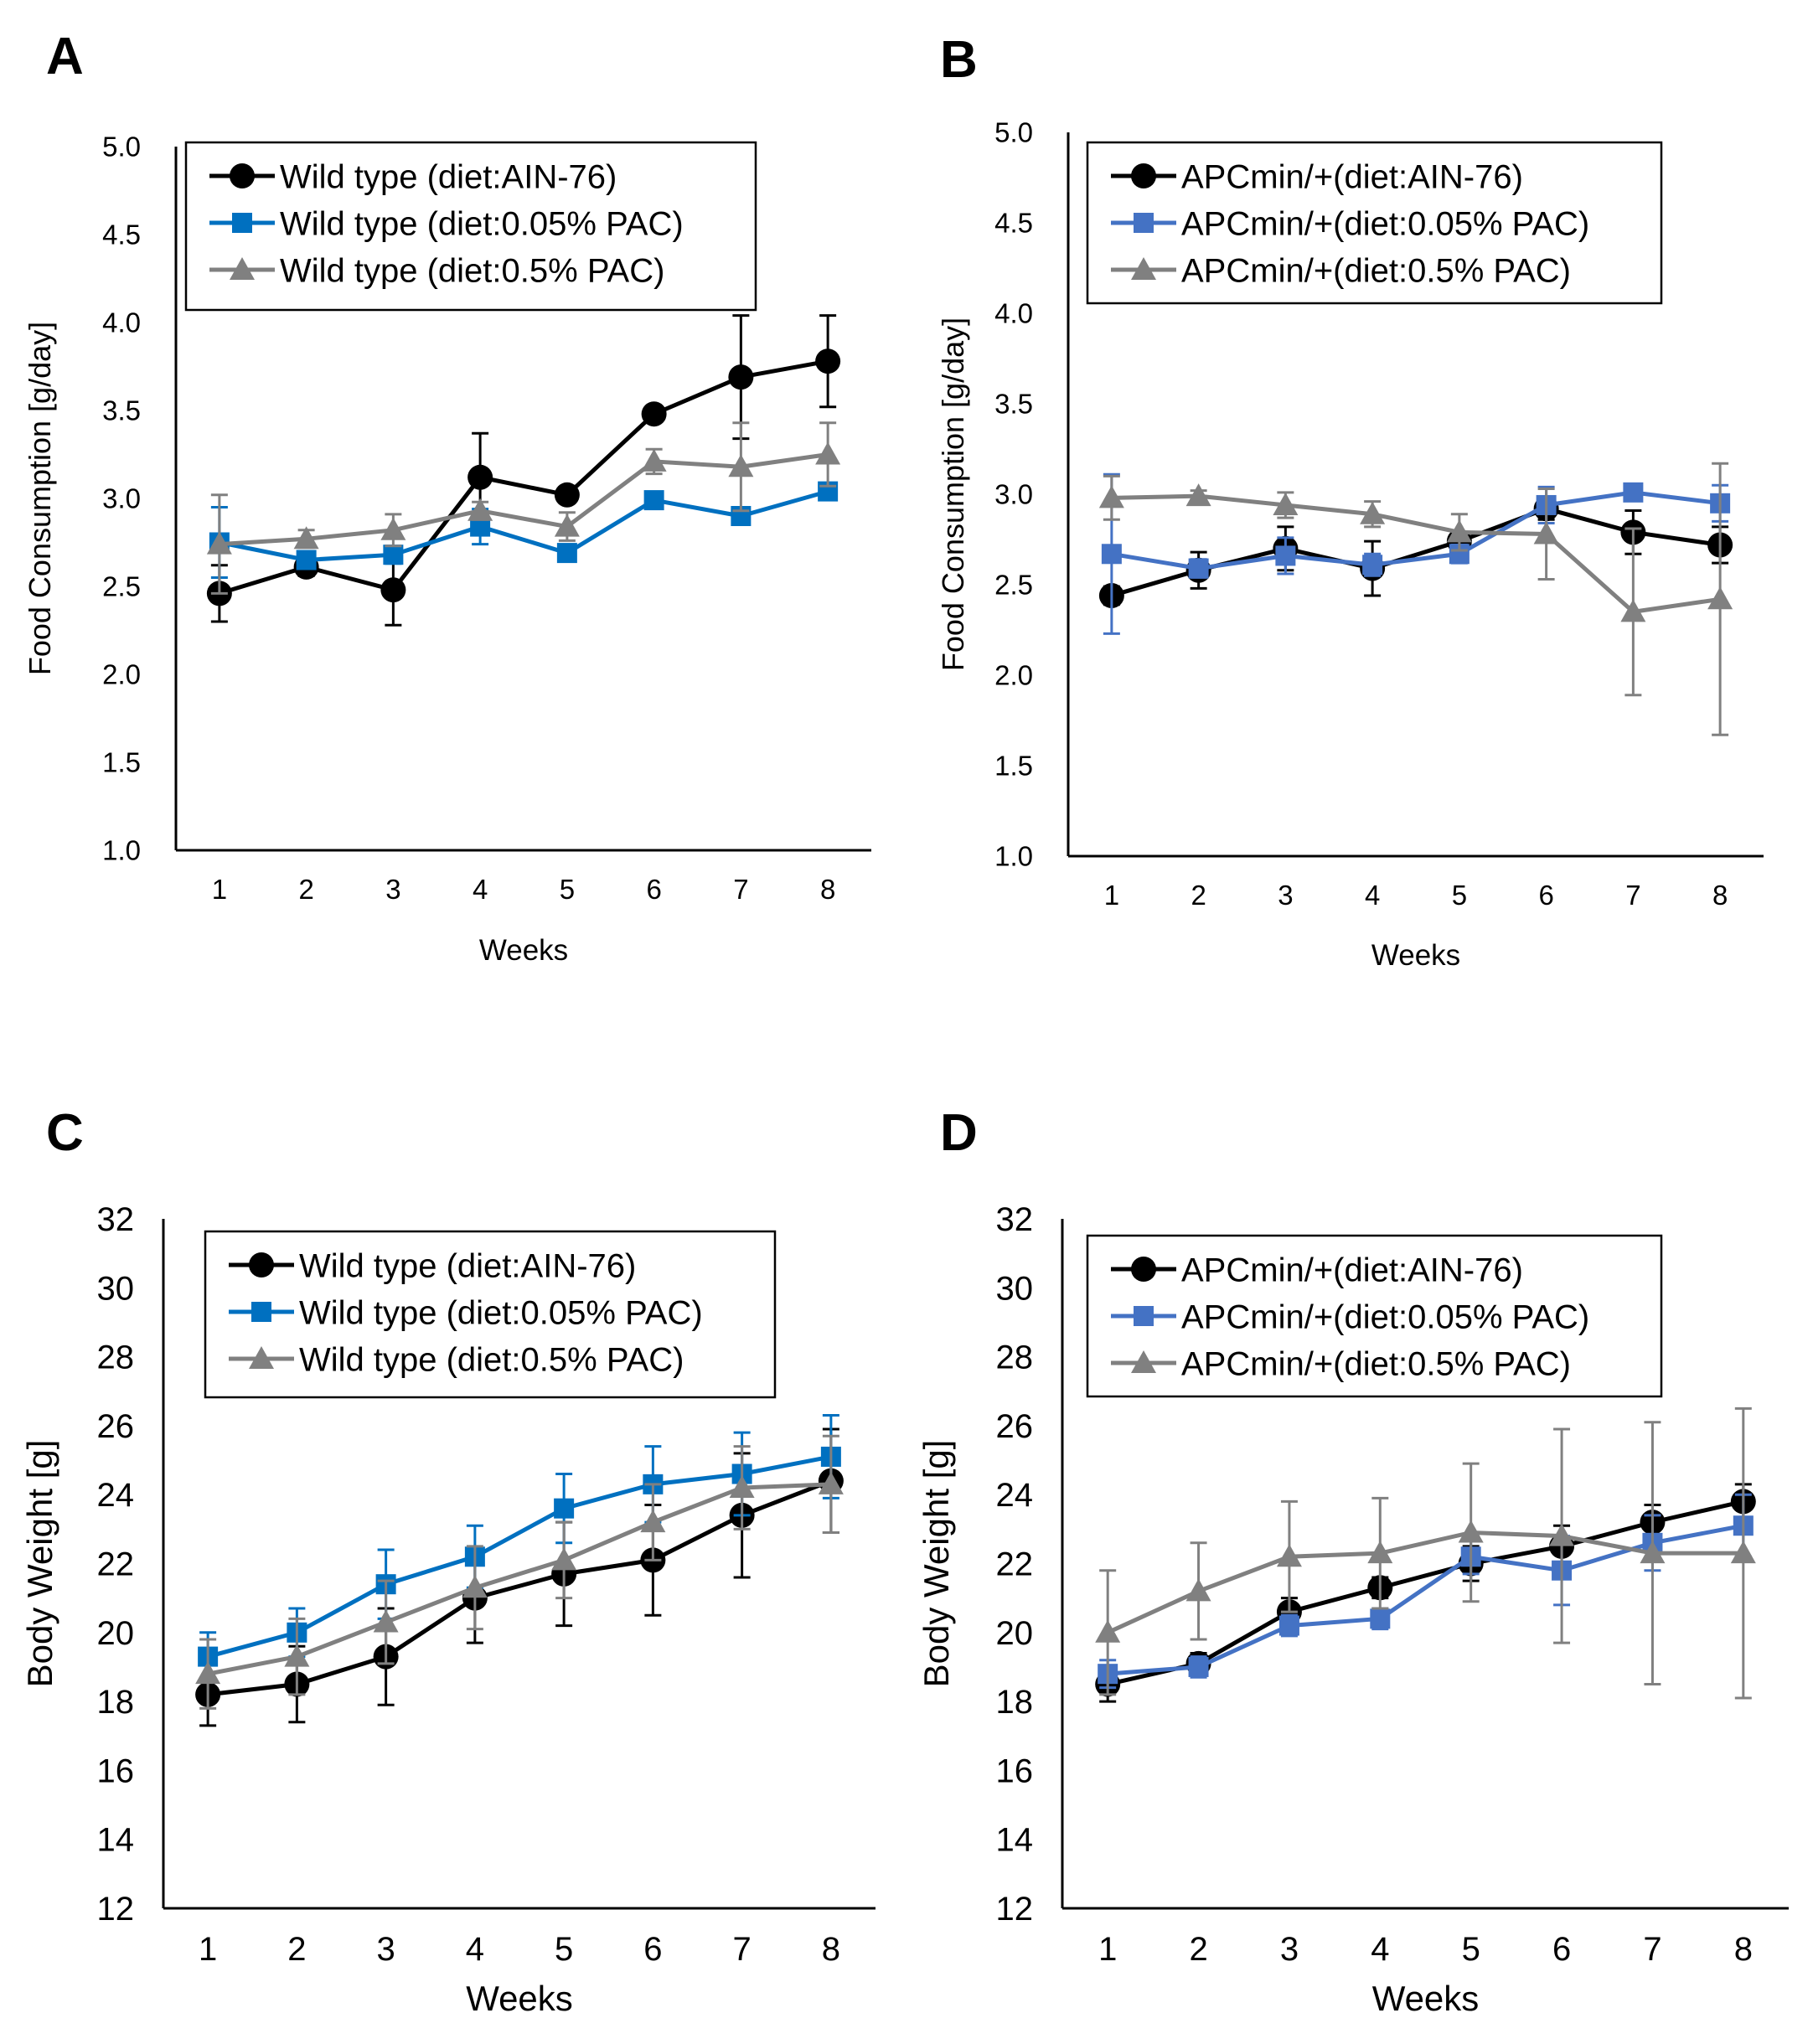 The width and height of the screenshot is (1813, 2044). Describe the element at coordinates (40, 1564) in the screenshot. I see `panel-c-y-axis-title: Body Weight [g]` at that location.